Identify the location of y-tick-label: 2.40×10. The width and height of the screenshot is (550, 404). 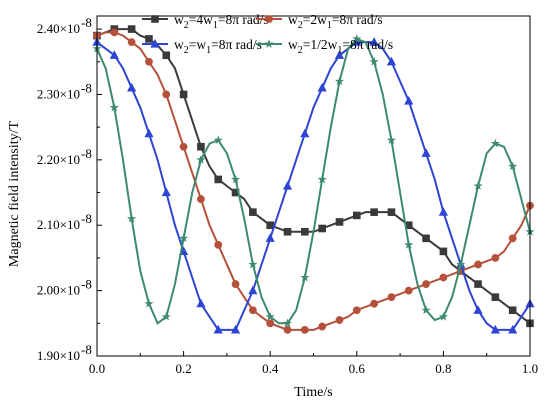
(58, 28).